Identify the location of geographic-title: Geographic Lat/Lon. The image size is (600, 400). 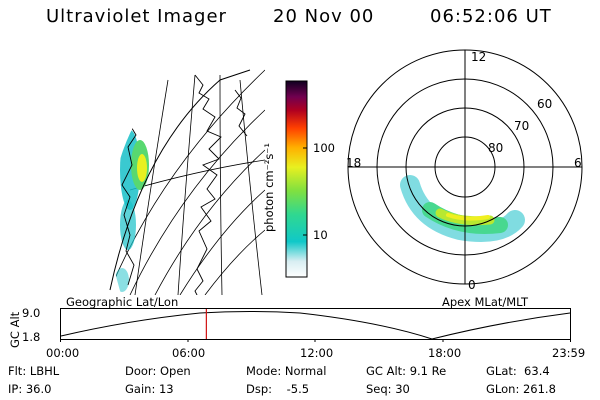
(122, 302).